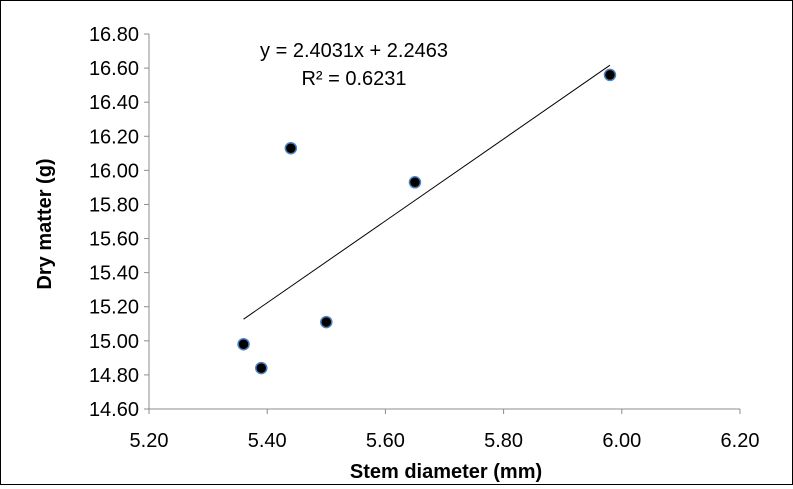  What do you see at coordinates (114, 35) in the screenshot?
I see `y-tick-label: 16.80` at bounding box center [114, 35].